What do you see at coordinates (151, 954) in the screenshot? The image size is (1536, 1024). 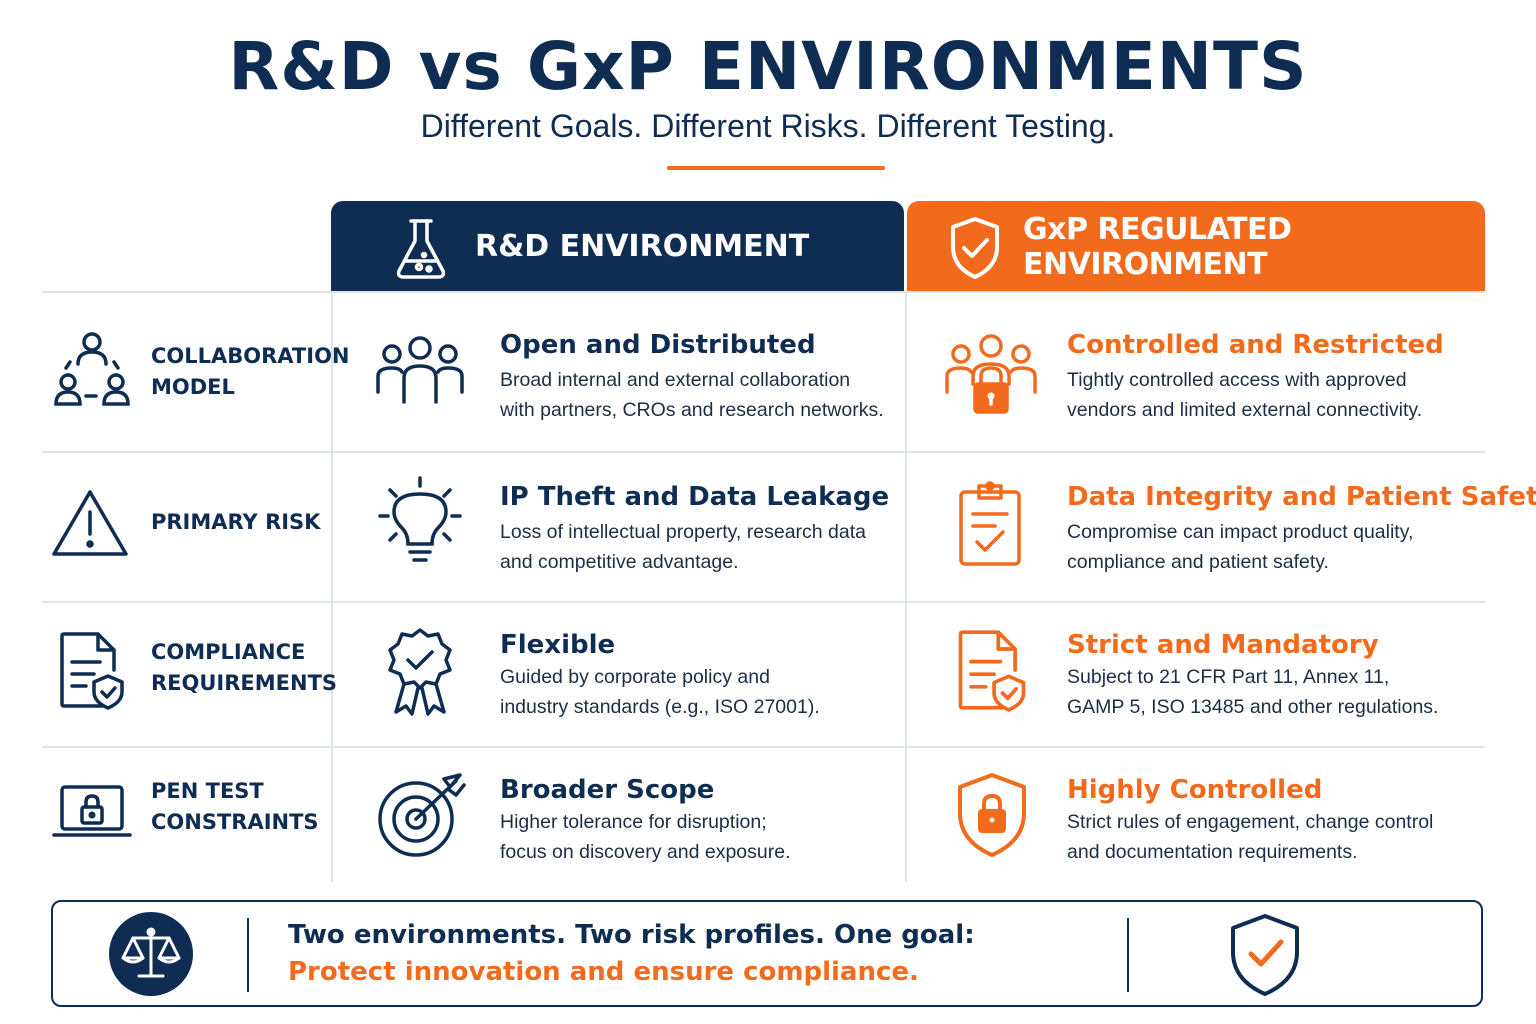 I see `scales-icon` at bounding box center [151, 954].